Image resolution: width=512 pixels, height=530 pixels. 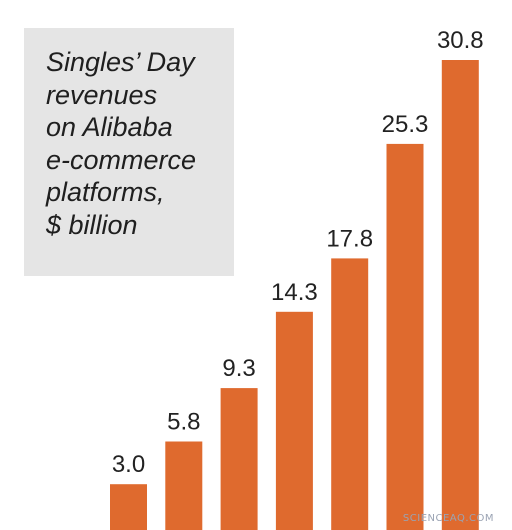 What do you see at coordinates (105, 192) in the screenshot?
I see `chart-title-line: platforms,` at bounding box center [105, 192].